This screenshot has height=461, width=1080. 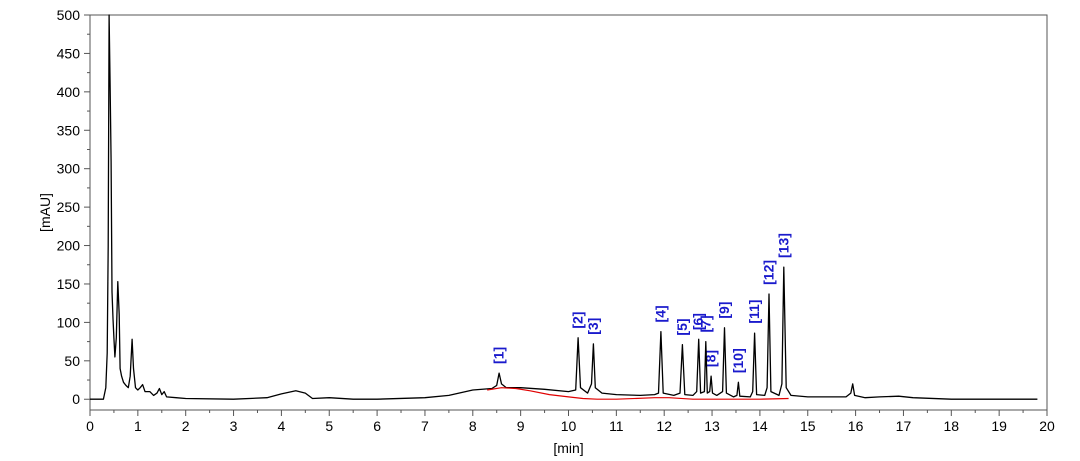 I want to click on x-tick-label: 0, so click(x=90, y=426).